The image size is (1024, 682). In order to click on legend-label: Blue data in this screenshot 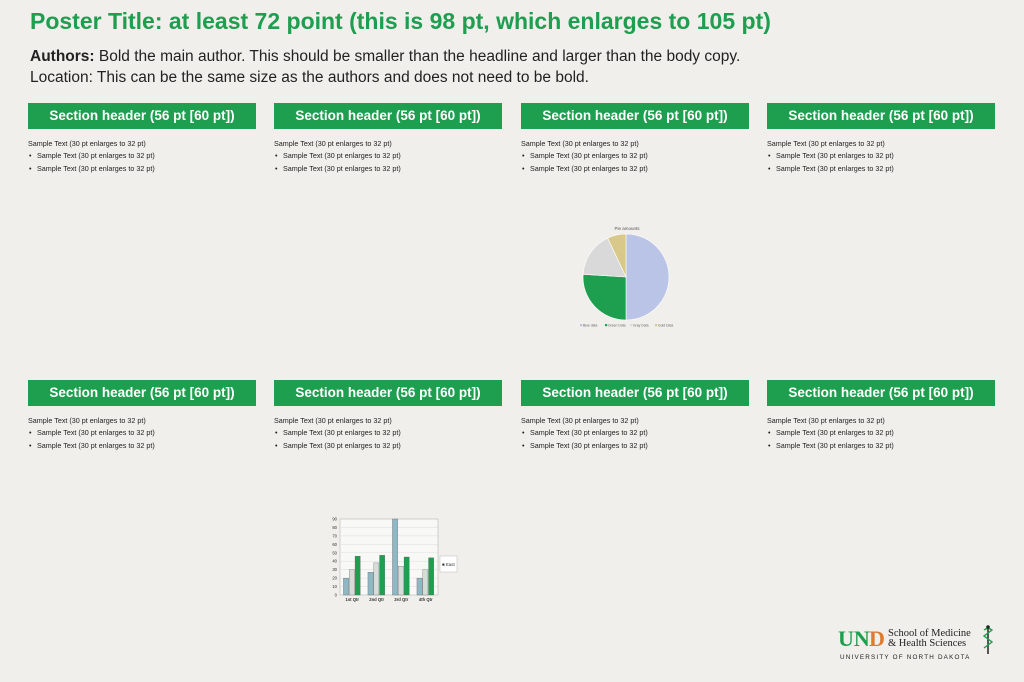, I will do `click(590, 325)`.